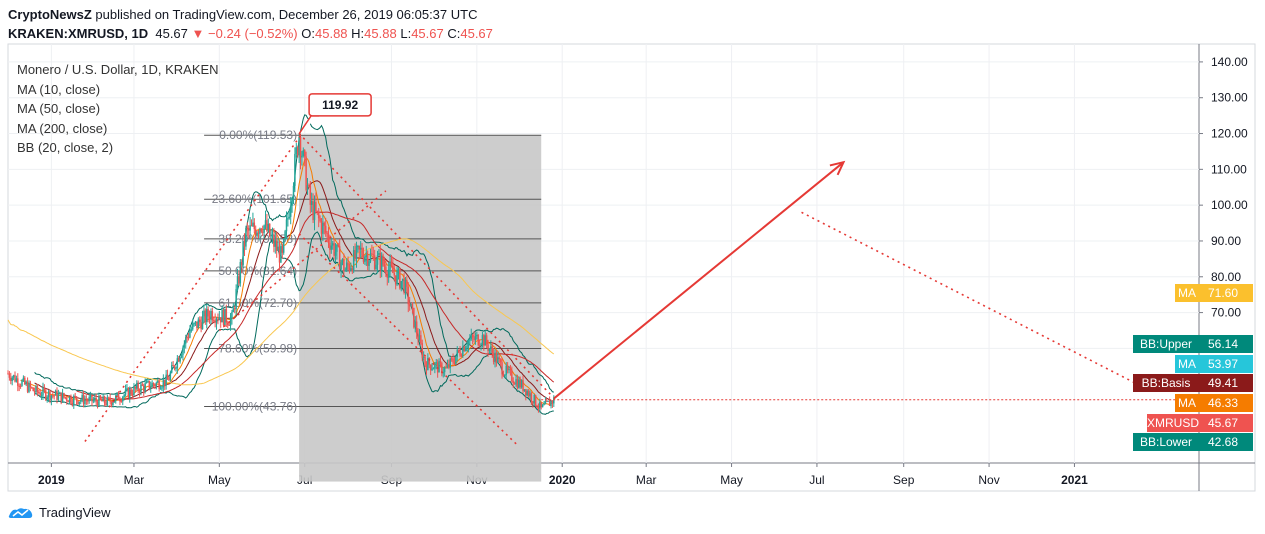 This screenshot has height=534, width=1265. Describe the element at coordinates (59, 108) in the screenshot. I see `legend-ma50: MA (50, close)` at that location.